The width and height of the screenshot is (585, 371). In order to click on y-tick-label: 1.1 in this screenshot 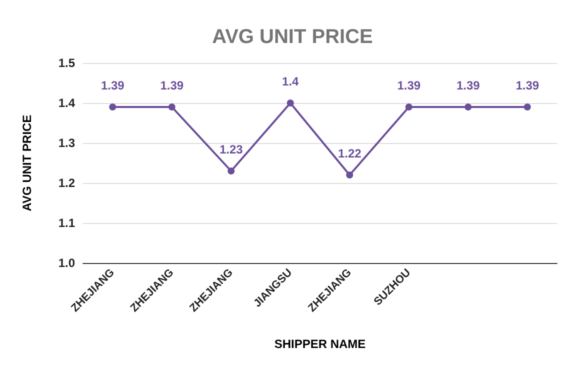, I will do `click(67, 223)`.